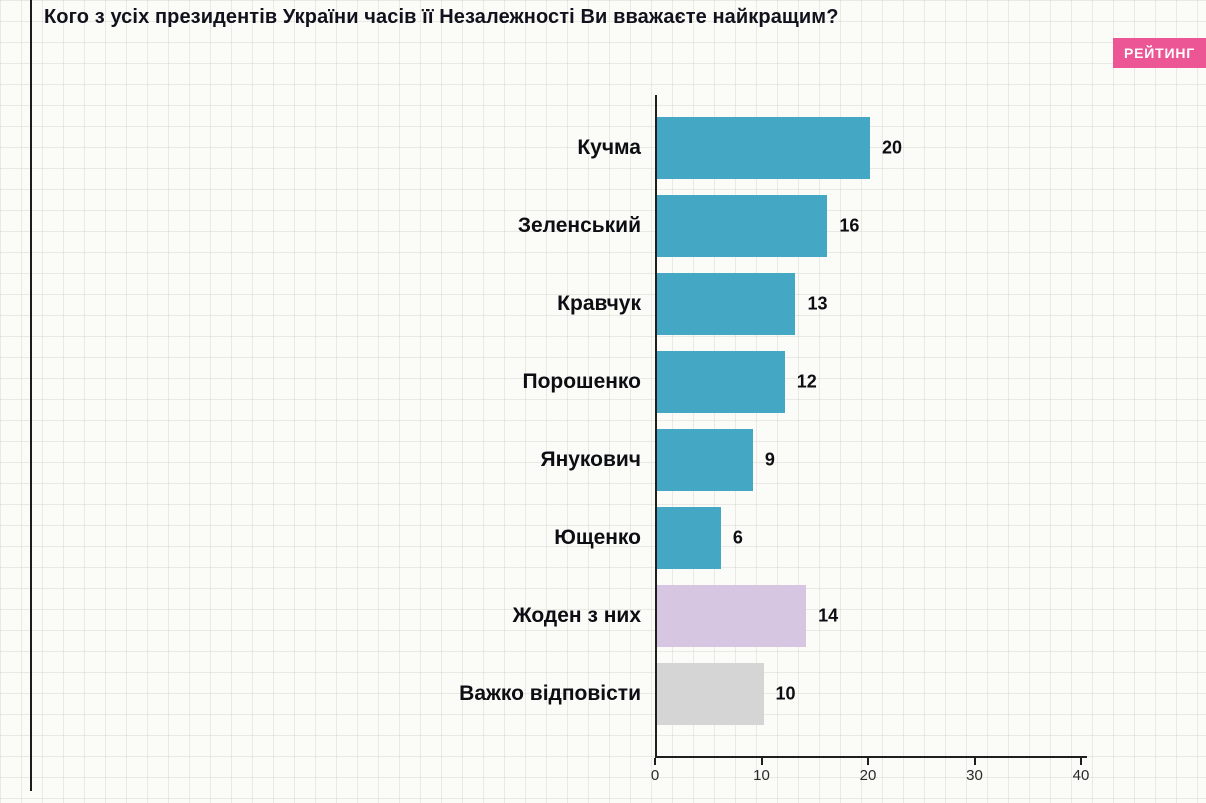  What do you see at coordinates (785, 693) in the screenshot?
I see `value-label: 10` at bounding box center [785, 693].